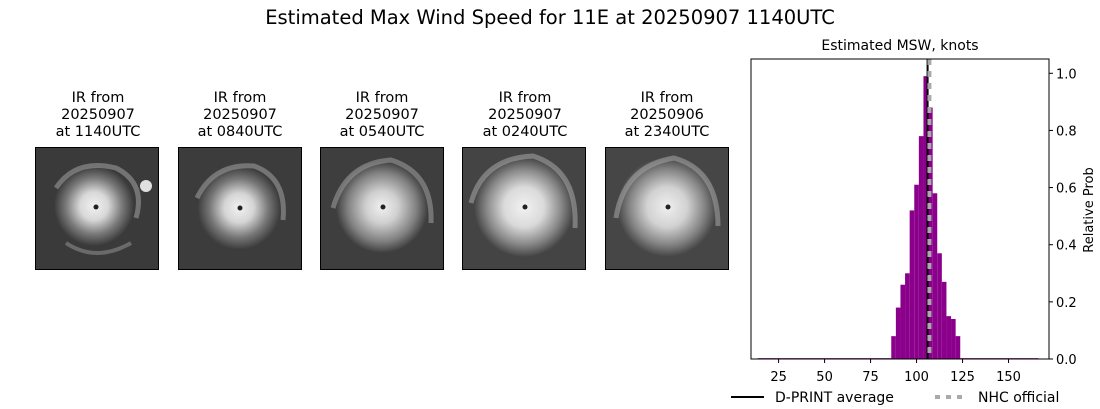 This screenshot has width=1100, height=409. Describe the element at coordinates (1066, 303) in the screenshot. I see `y-tick-label: 0.2` at that location.